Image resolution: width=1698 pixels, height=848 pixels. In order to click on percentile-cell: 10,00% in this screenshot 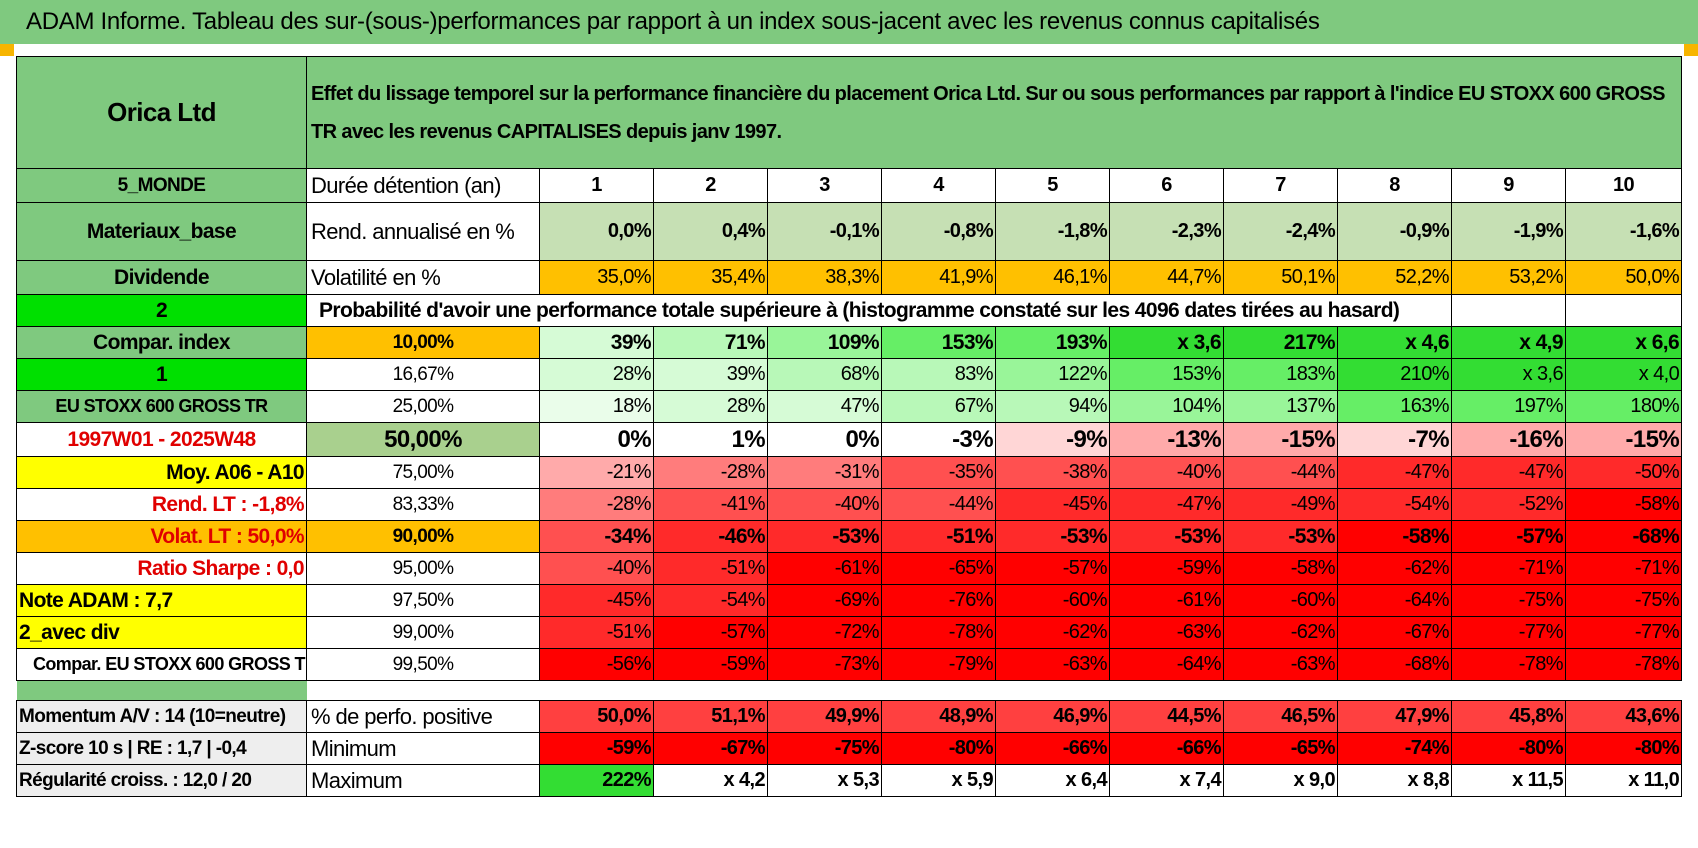, I will do `click(423, 342)`.